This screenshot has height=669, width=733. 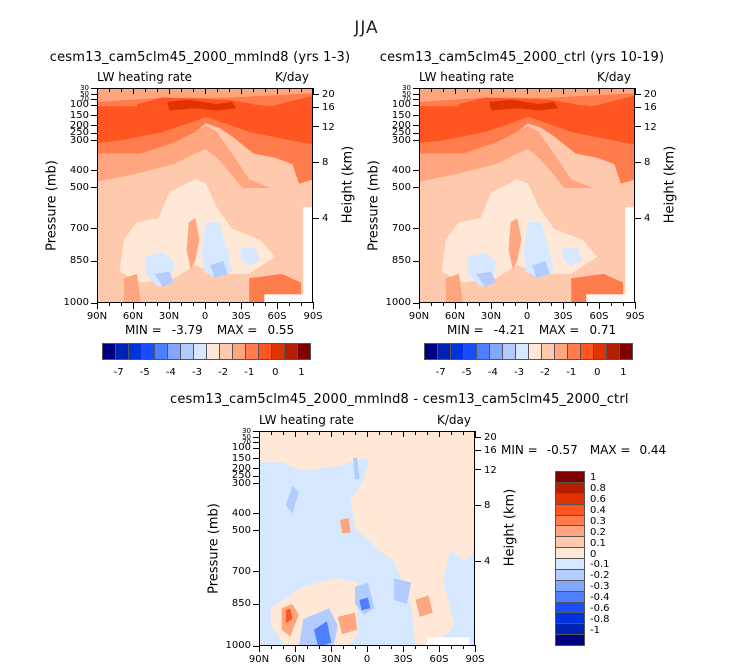 I want to click on y-axis-label-right: Height (km), so click(x=670, y=184).